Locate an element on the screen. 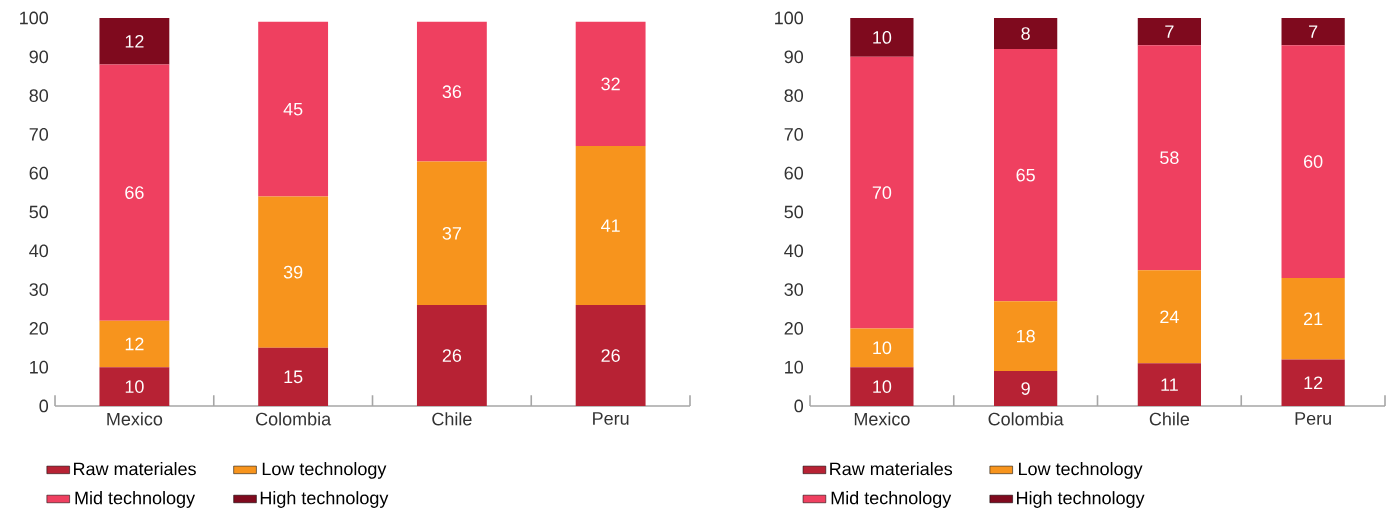 The image size is (1391, 516). data-label: 11 is located at coordinates (1169, 384).